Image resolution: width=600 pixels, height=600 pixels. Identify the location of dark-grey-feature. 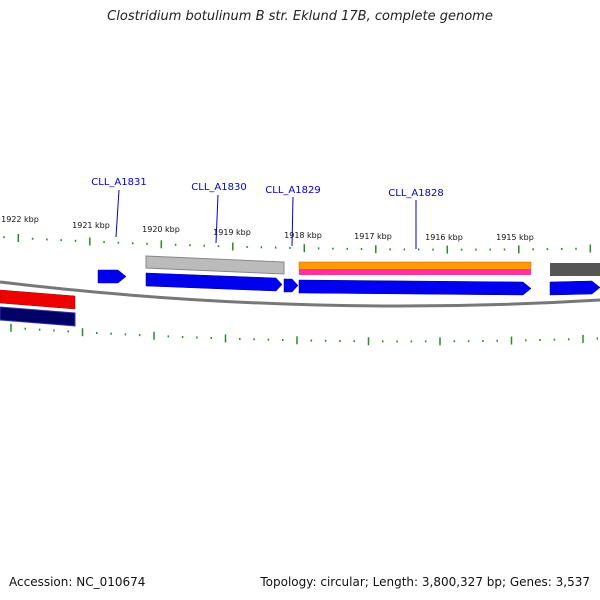
(575, 269).